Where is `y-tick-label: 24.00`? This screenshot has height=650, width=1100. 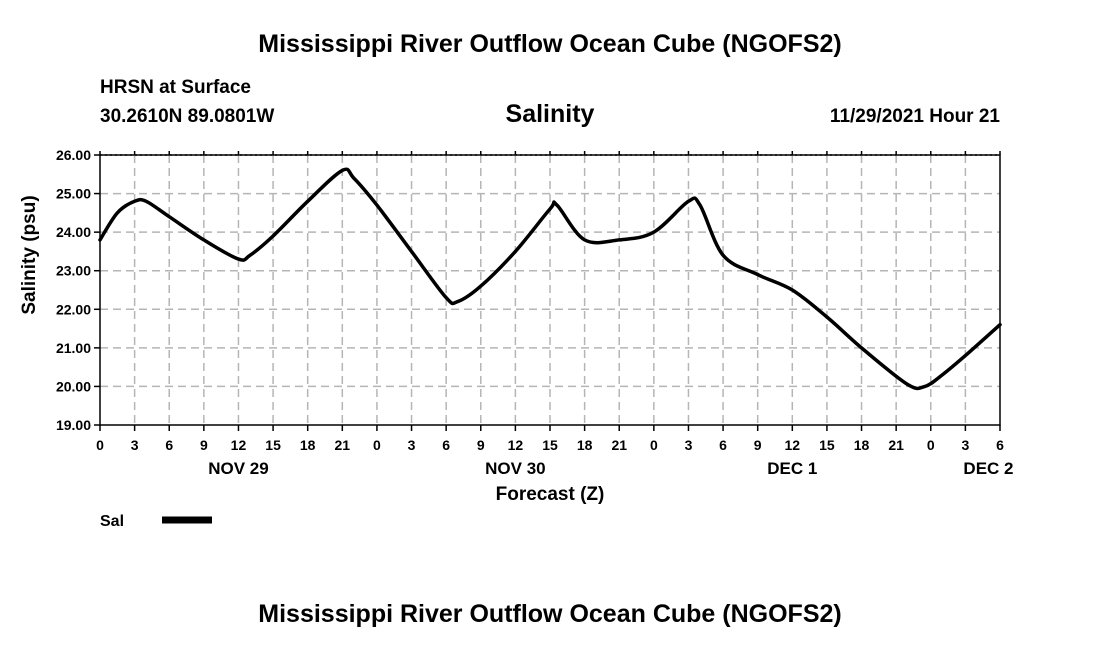 y-tick-label: 24.00 is located at coordinates (73, 232).